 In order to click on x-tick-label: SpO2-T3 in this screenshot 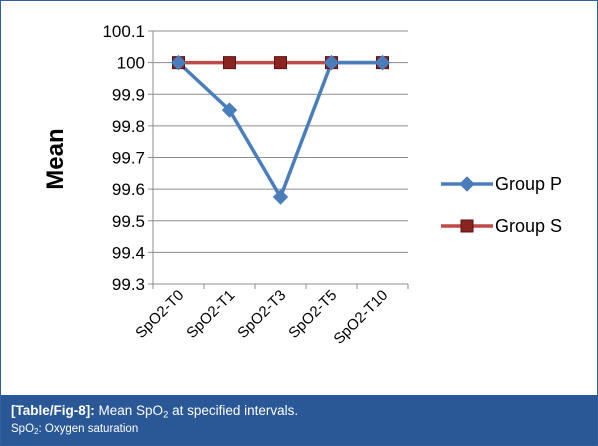, I will do `click(261, 314)`.